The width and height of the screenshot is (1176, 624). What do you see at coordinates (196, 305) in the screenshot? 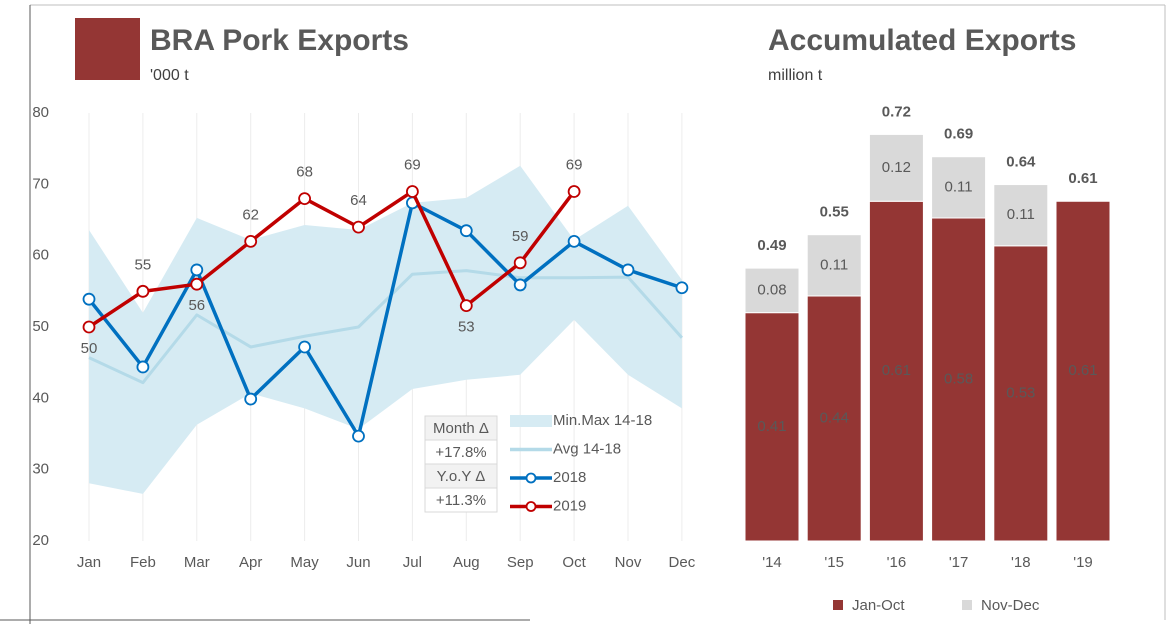
I see `data-label: 56` at bounding box center [196, 305].